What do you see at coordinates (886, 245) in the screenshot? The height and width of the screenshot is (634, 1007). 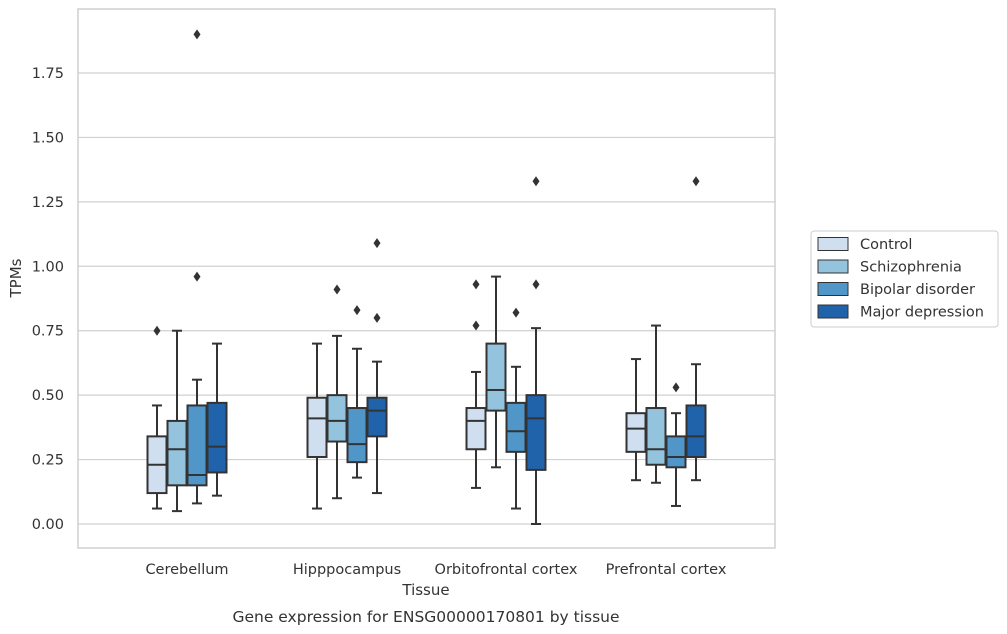 I see `legend-entry-label: Control` at bounding box center [886, 245].